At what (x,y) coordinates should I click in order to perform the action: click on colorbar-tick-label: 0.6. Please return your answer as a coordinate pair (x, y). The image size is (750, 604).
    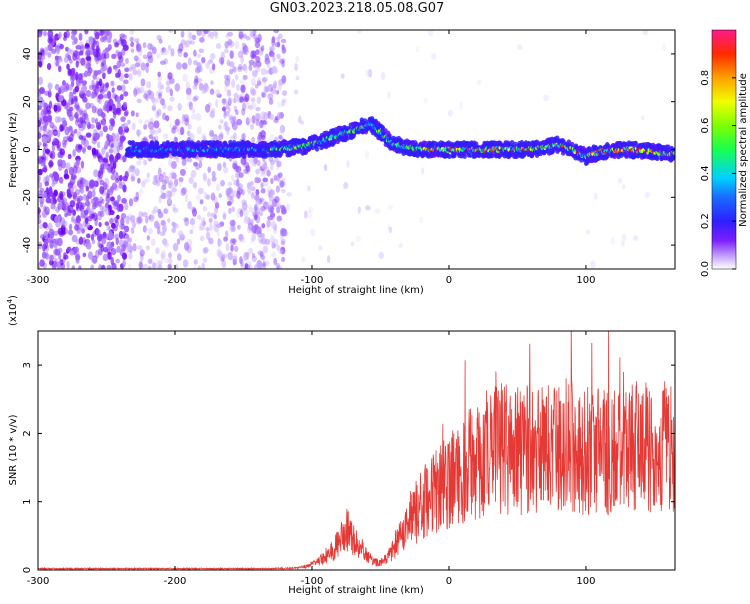
    Looking at the image, I should click on (705, 126).